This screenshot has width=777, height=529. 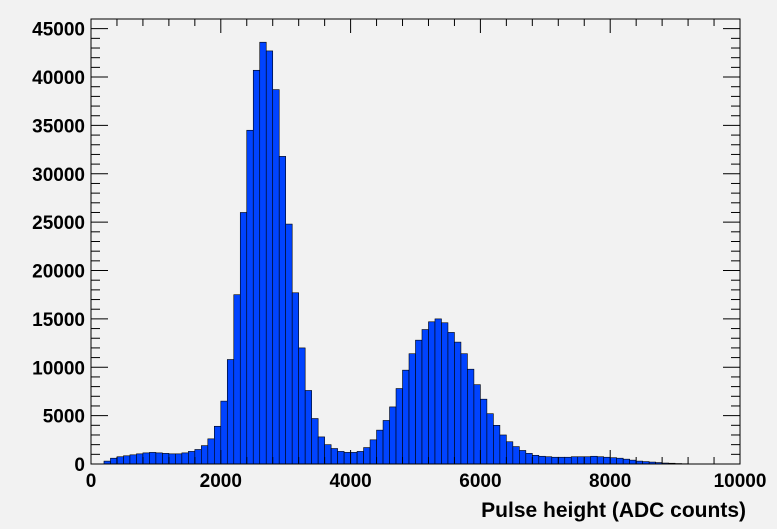 I want to click on x-tick-label: 0, so click(x=91, y=481).